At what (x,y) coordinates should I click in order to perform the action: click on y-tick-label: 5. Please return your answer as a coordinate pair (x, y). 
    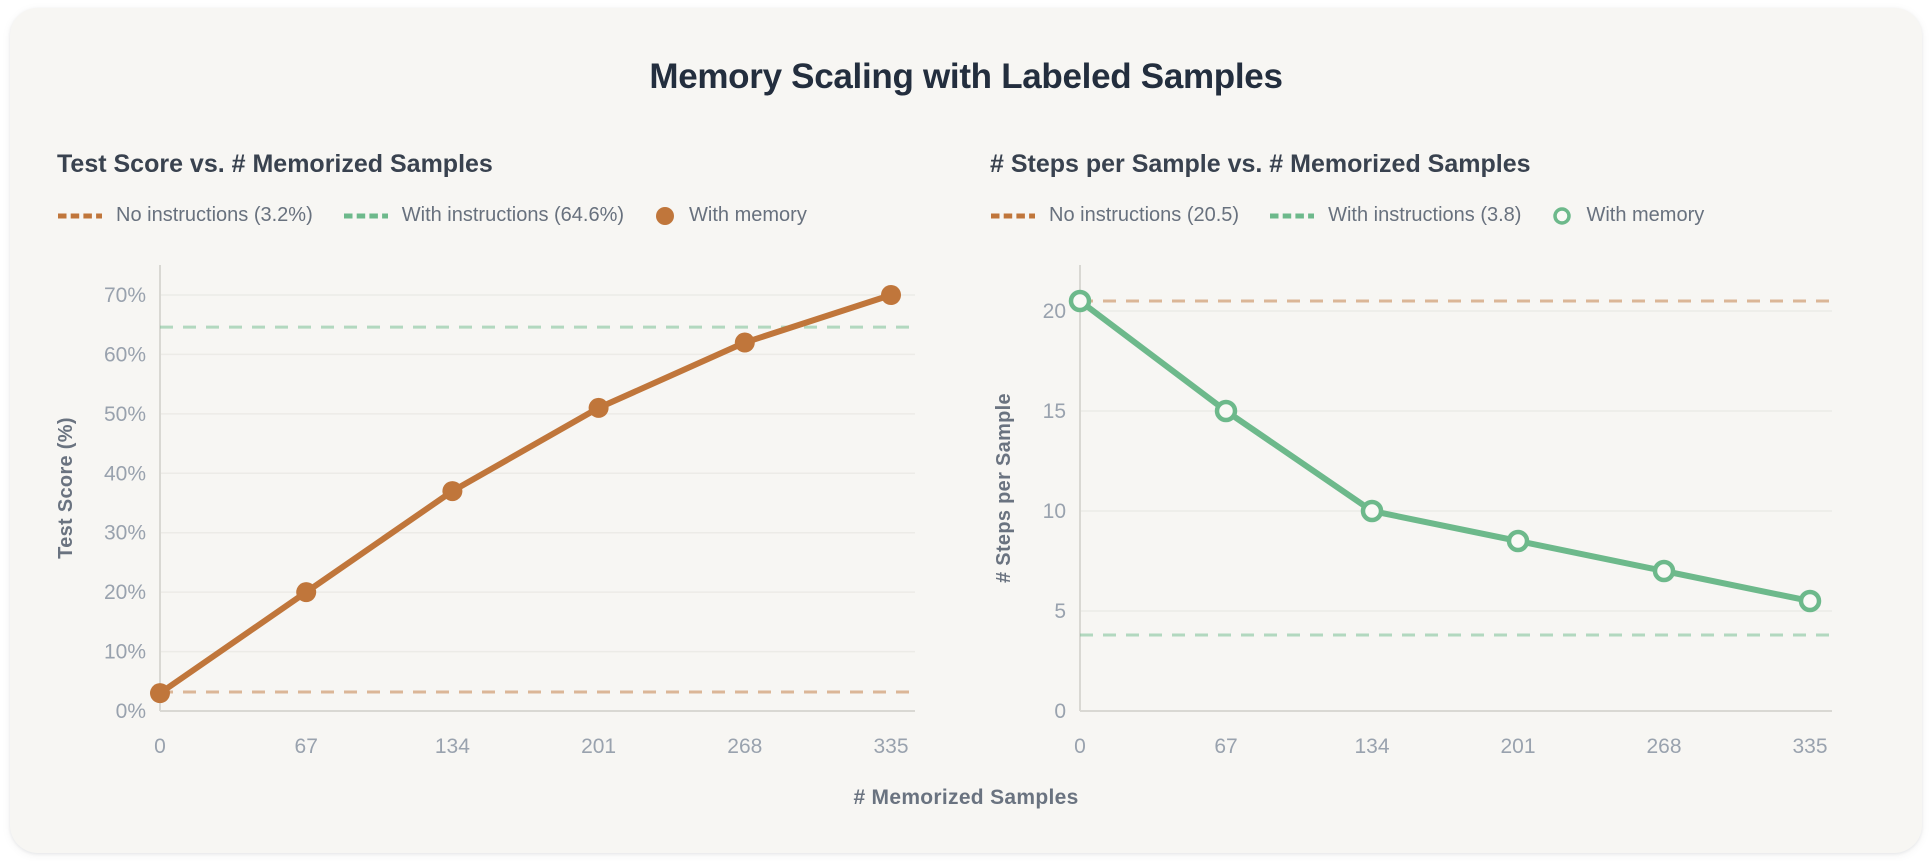
    Looking at the image, I should click on (1060, 611).